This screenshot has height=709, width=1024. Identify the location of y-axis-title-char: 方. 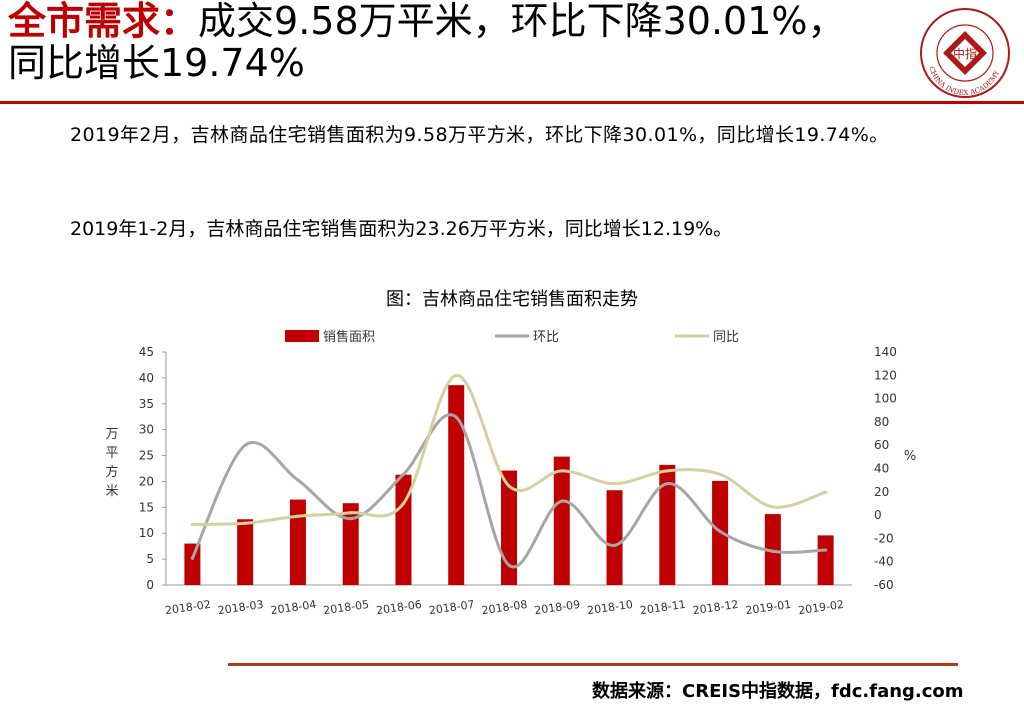
(111, 472).